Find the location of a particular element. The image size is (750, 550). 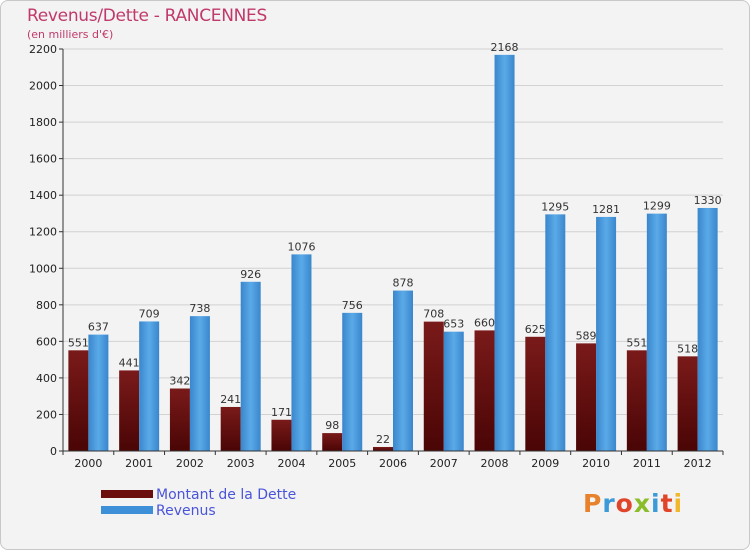

y-tick-label: 200 is located at coordinates (46, 414).